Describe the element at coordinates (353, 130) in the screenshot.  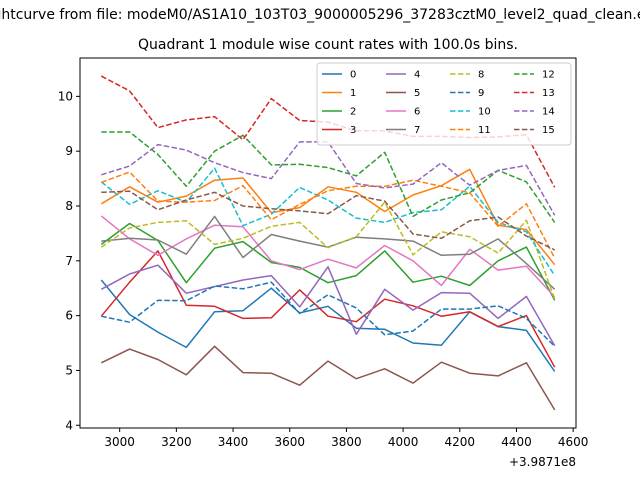
I see `legend-label-3: 3` at that location.